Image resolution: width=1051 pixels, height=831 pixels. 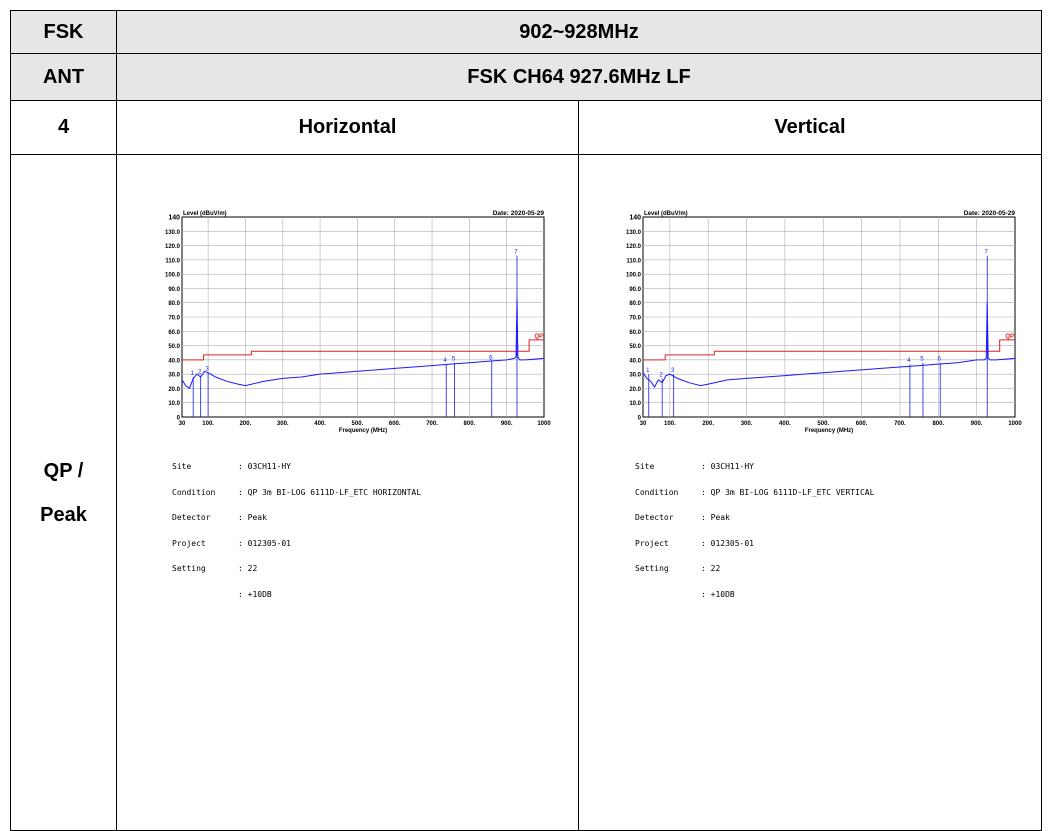 What do you see at coordinates (662, 375) in the screenshot?
I see `marker-label: 2` at bounding box center [662, 375].